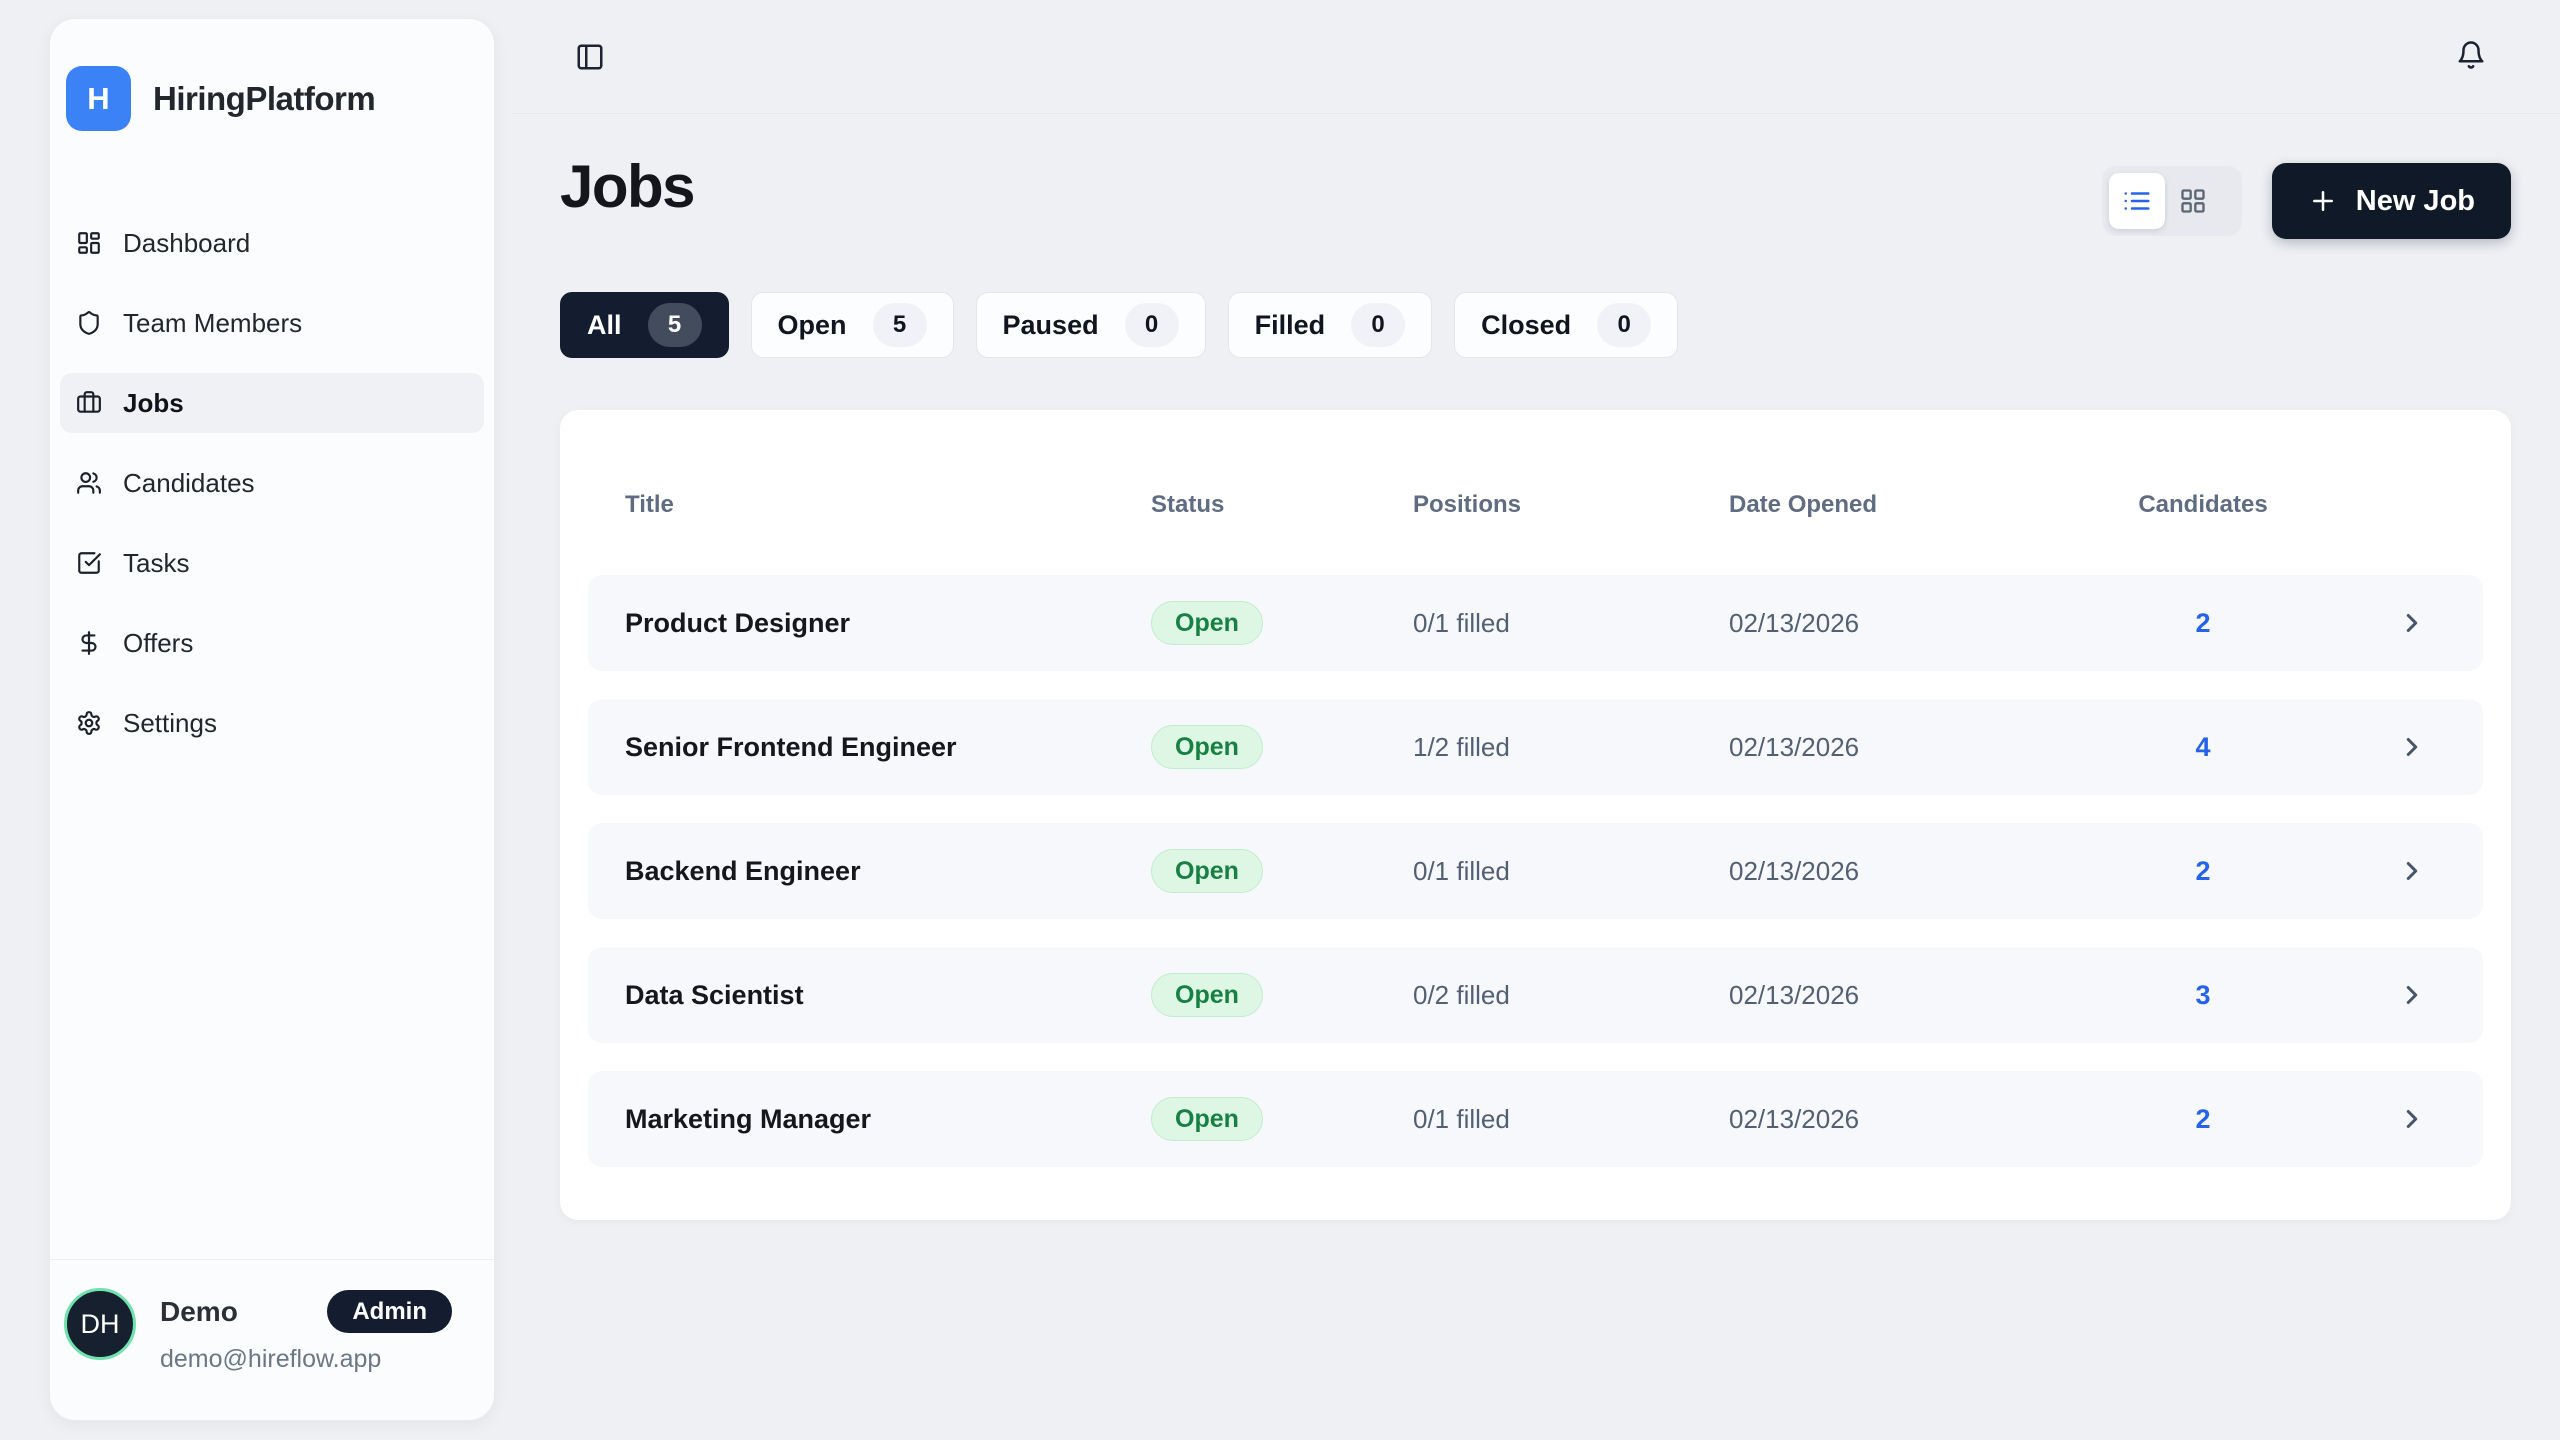 The width and height of the screenshot is (2560, 1440). I want to click on sidebar-item-label: Offers, so click(158, 642).